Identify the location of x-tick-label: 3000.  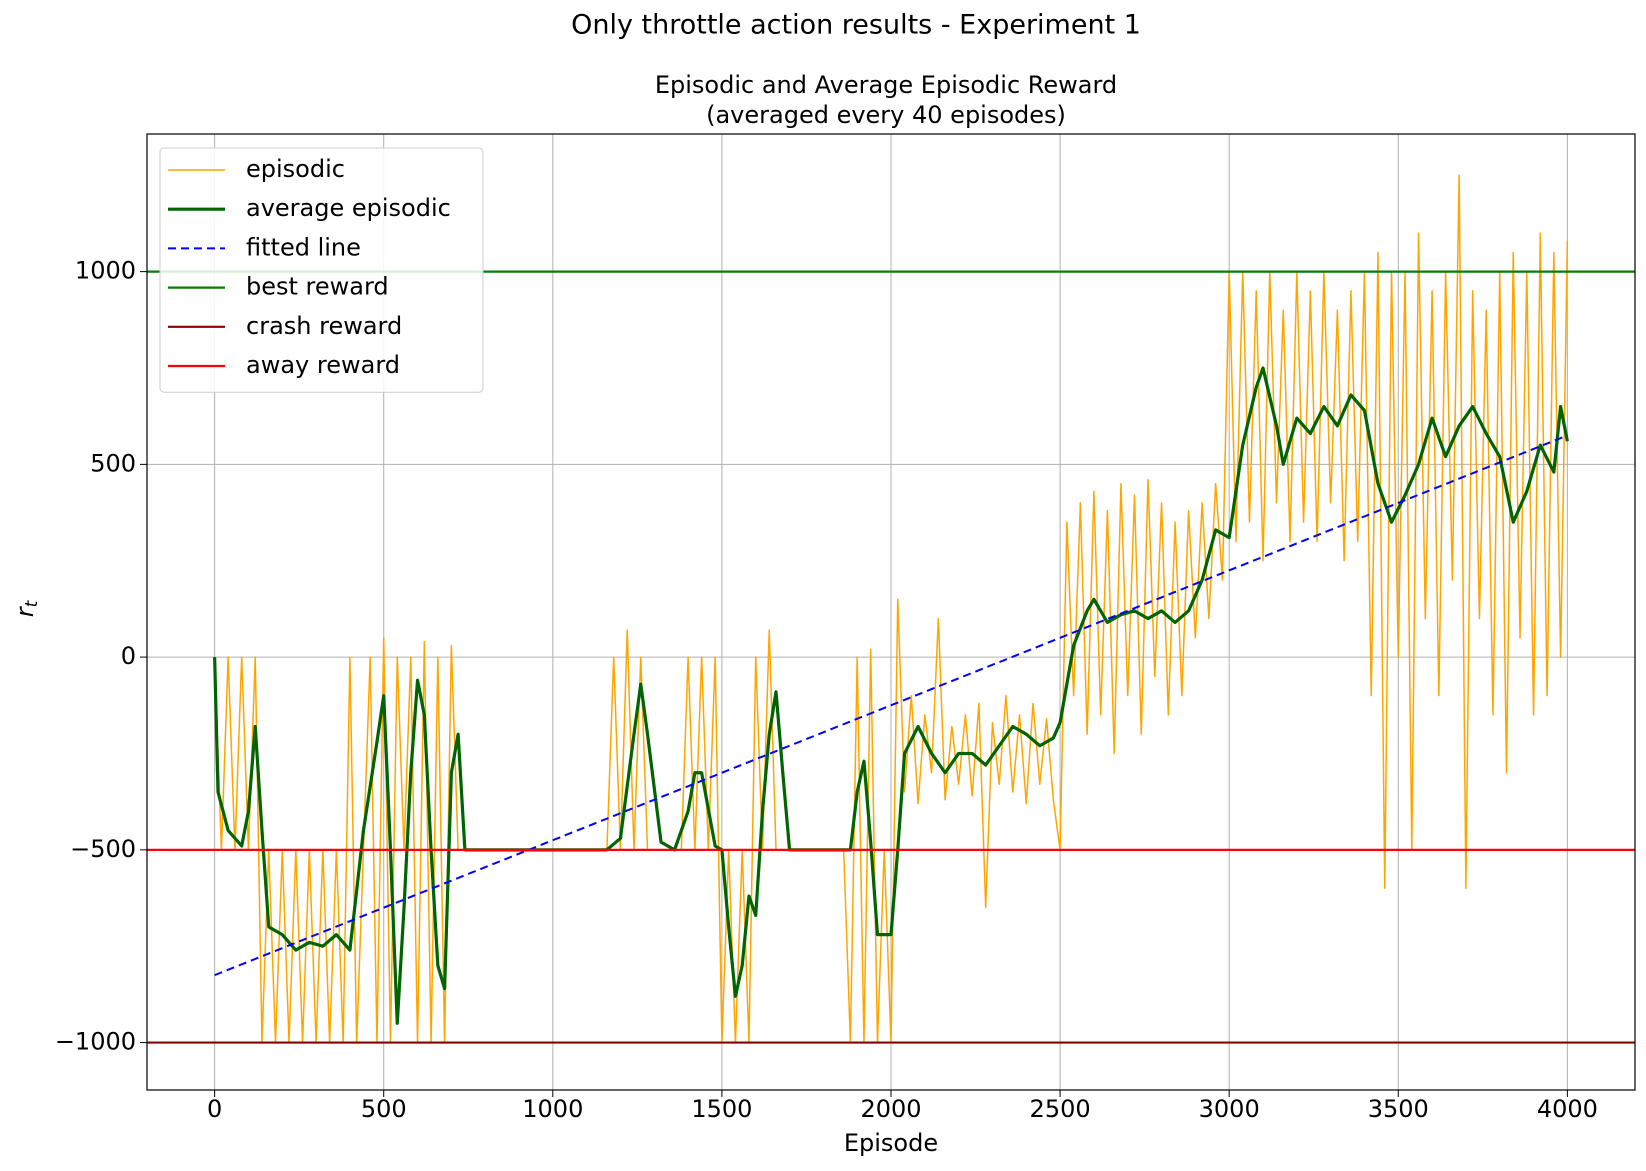
(1229, 1109).